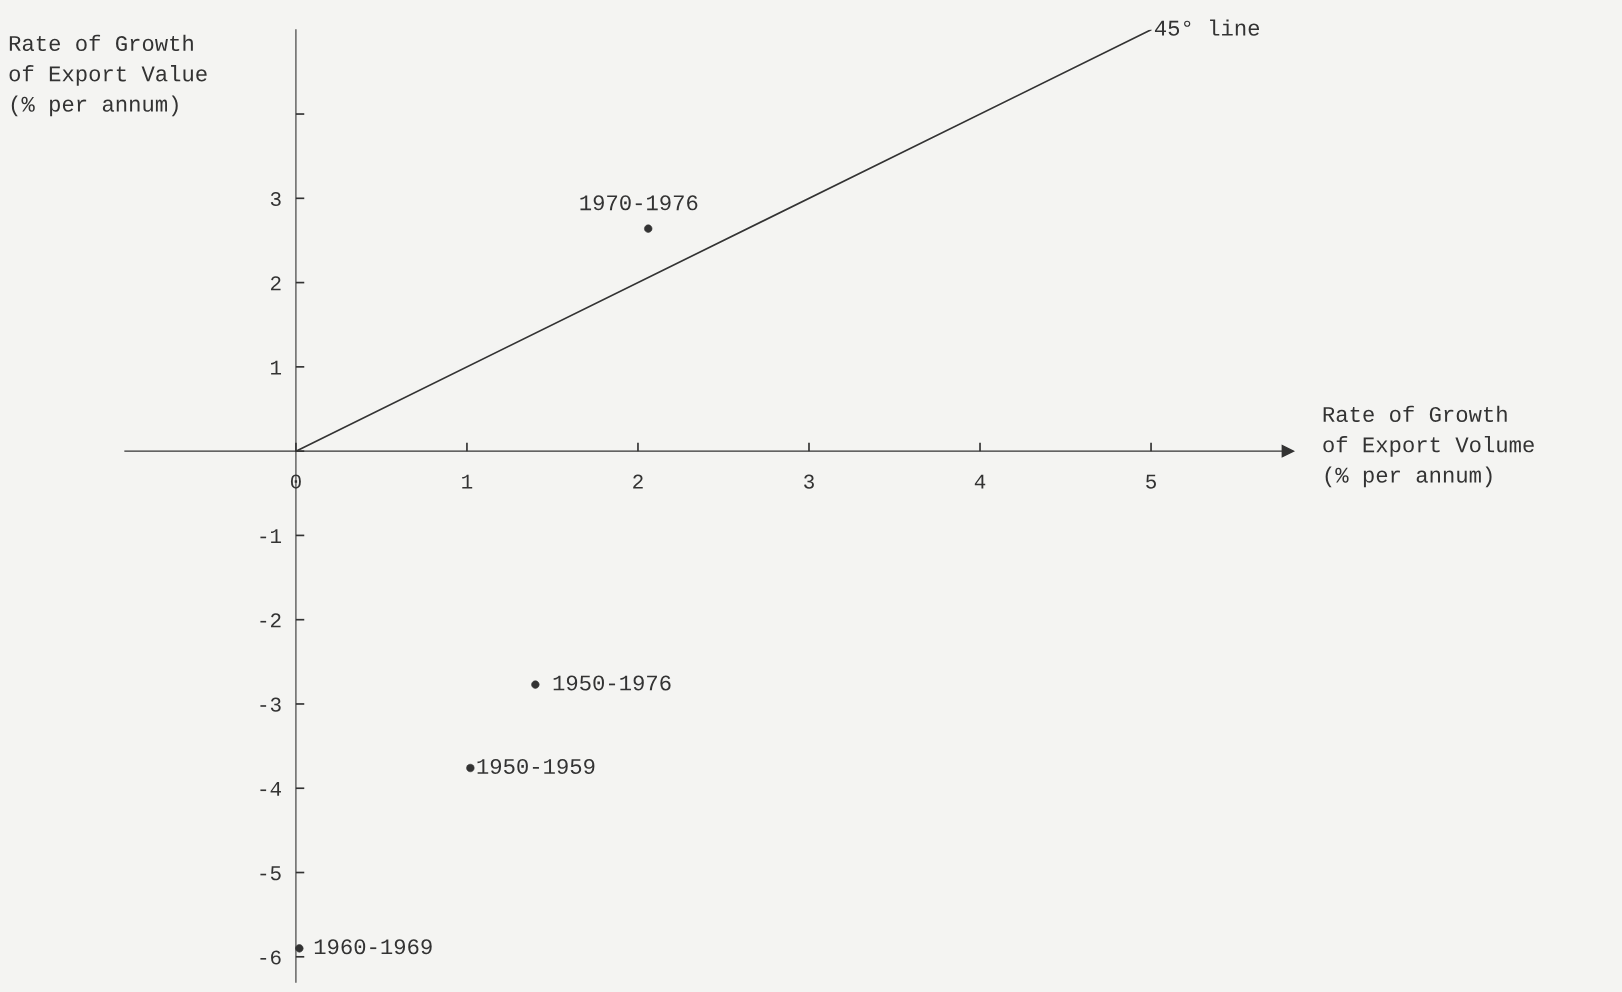 Image resolution: width=1622 pixels, height=992 pixels. What do you see at coordinates (270, 704) in the screenshot?
I see `y-tick-label: -3` at bounding box center [270, 704].